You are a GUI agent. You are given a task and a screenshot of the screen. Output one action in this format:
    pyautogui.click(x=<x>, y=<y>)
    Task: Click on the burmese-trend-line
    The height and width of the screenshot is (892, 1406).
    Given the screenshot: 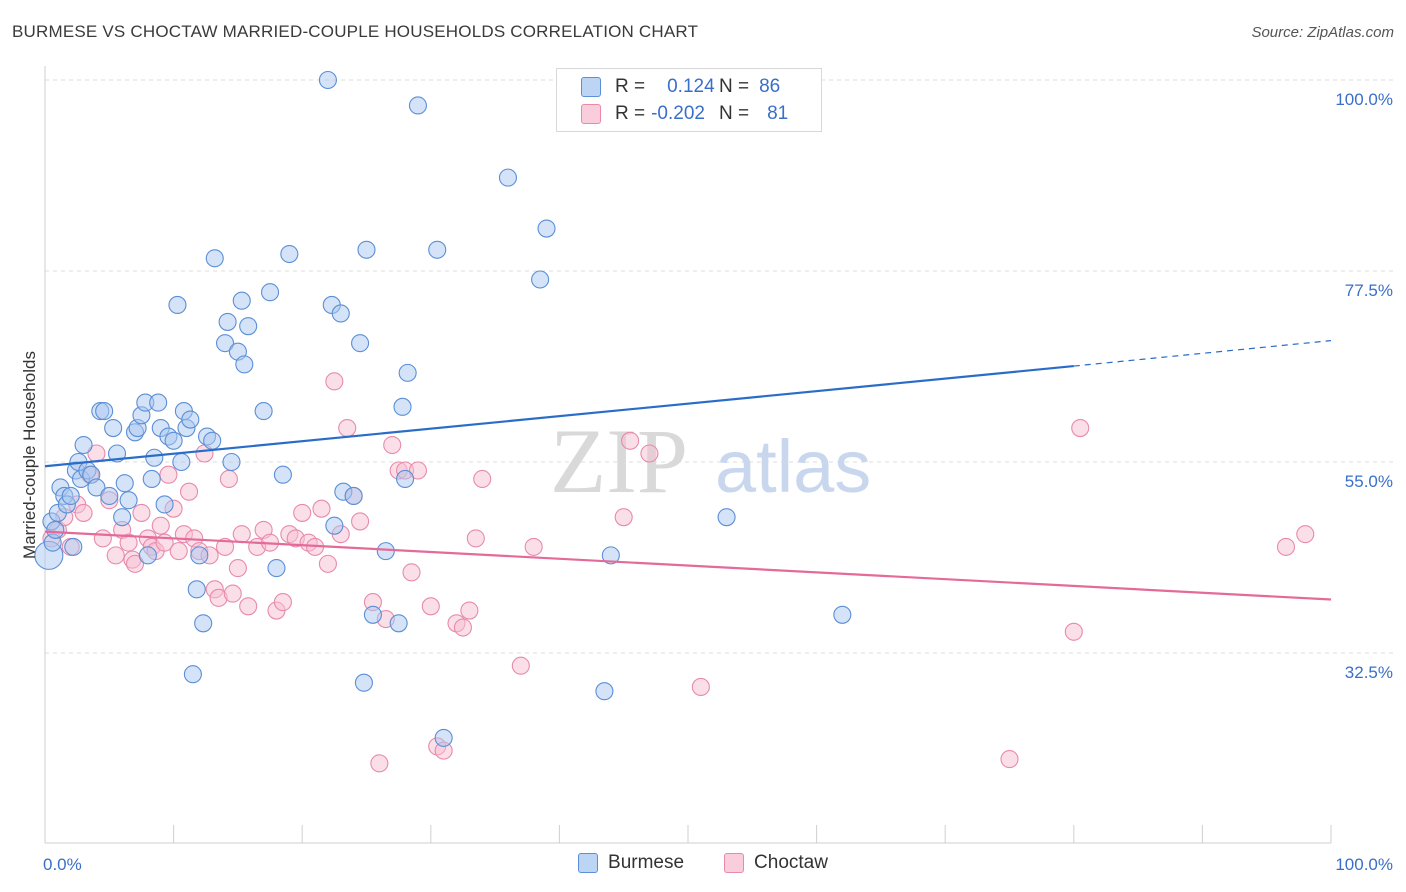 What is the action you would take?
    pyautogui.click(x=559, y=416)
    